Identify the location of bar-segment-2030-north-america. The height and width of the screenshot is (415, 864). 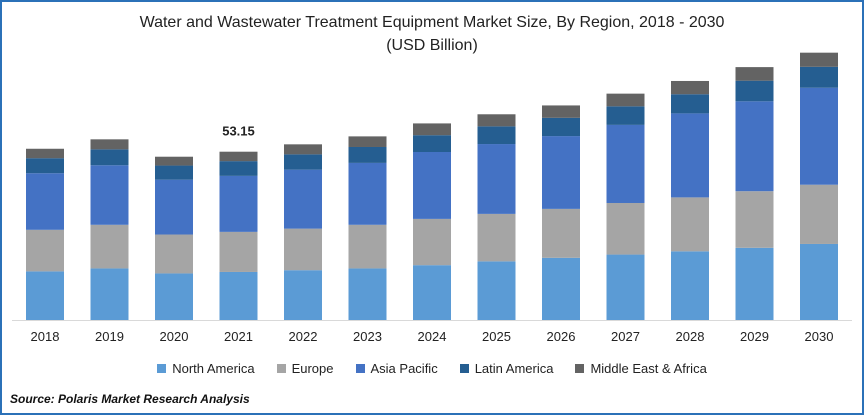
(819, 281).